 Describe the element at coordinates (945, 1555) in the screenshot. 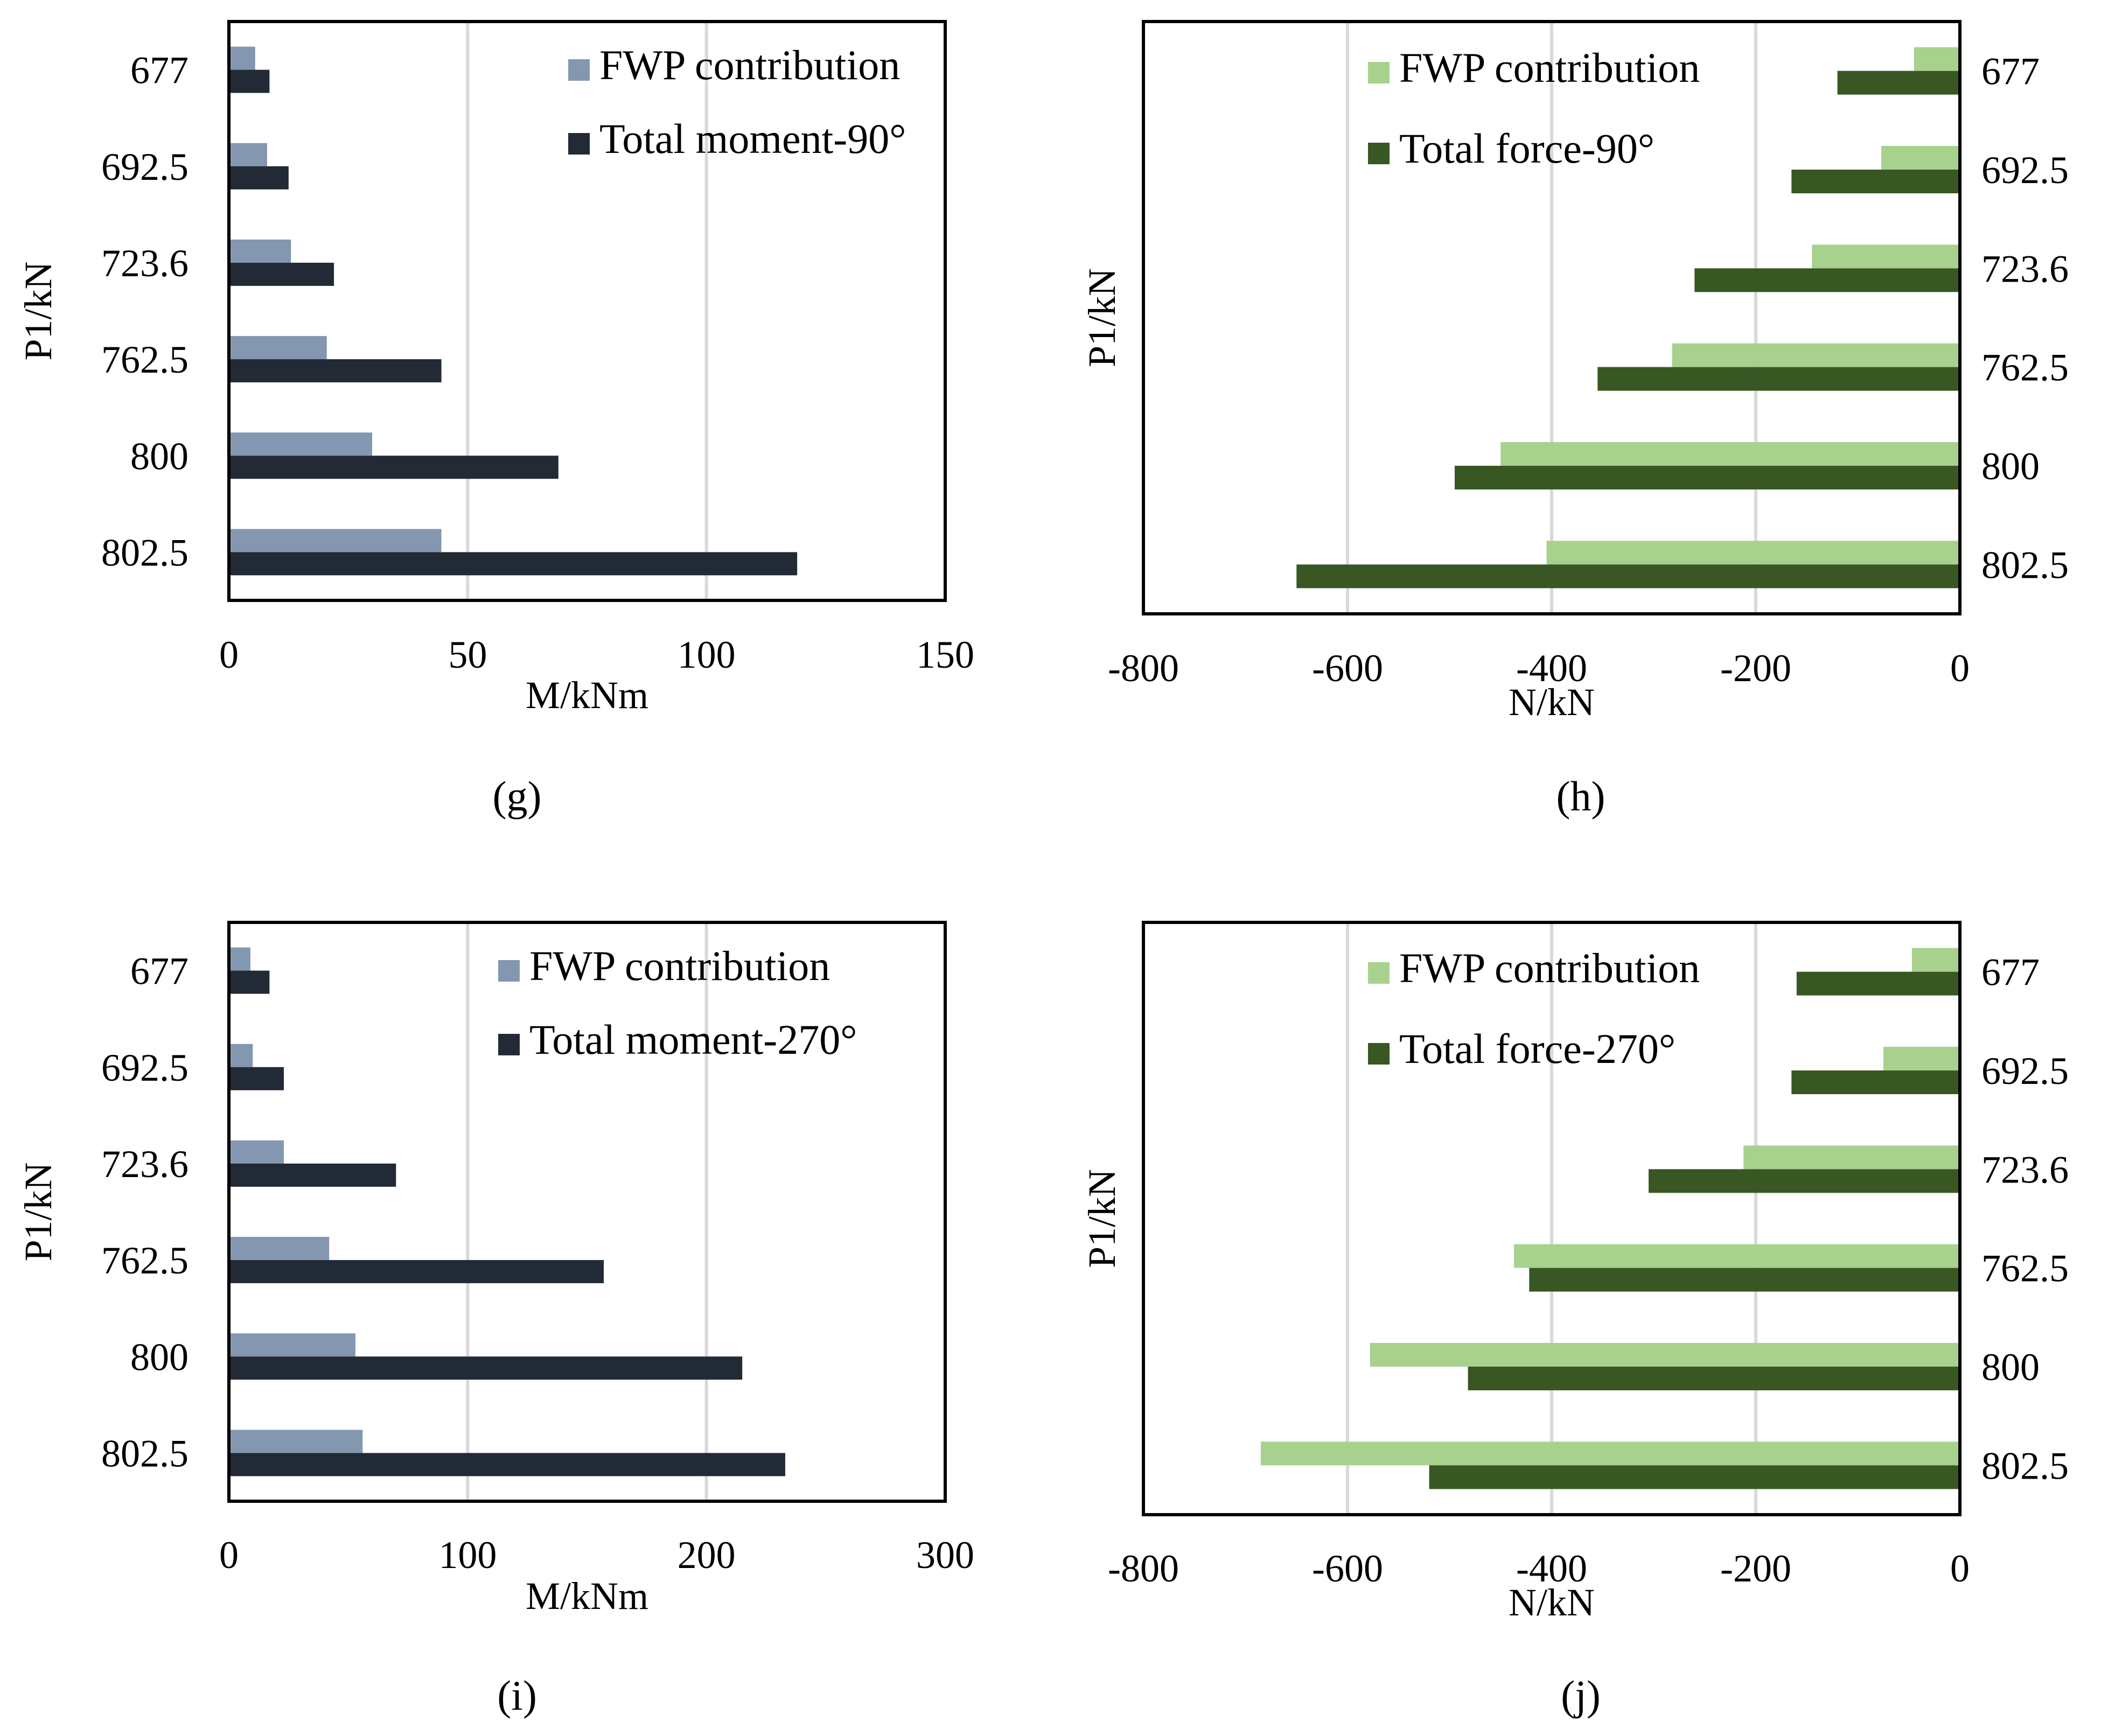

I see `x-tick-label: 300` at that location.